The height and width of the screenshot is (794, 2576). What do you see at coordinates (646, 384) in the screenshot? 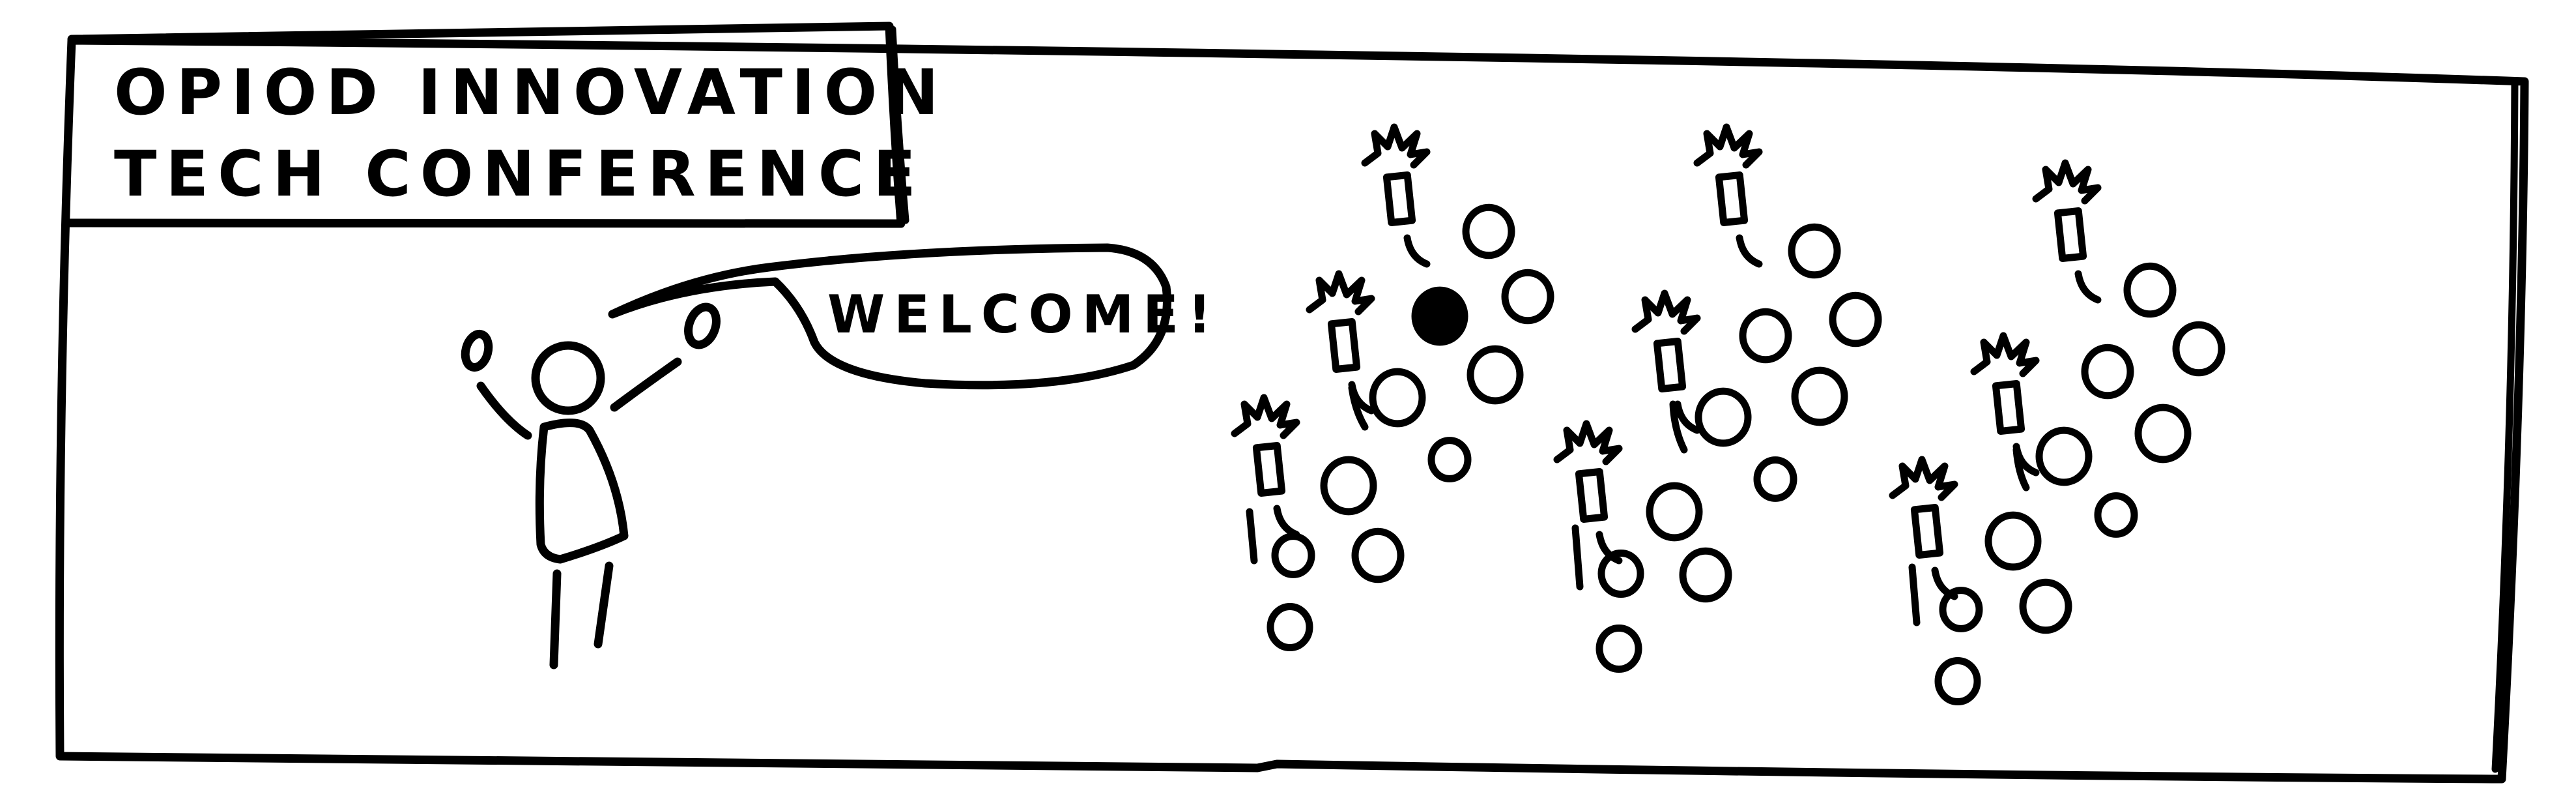
I see `speaker-right-arm` at bounding box center [646, 384].